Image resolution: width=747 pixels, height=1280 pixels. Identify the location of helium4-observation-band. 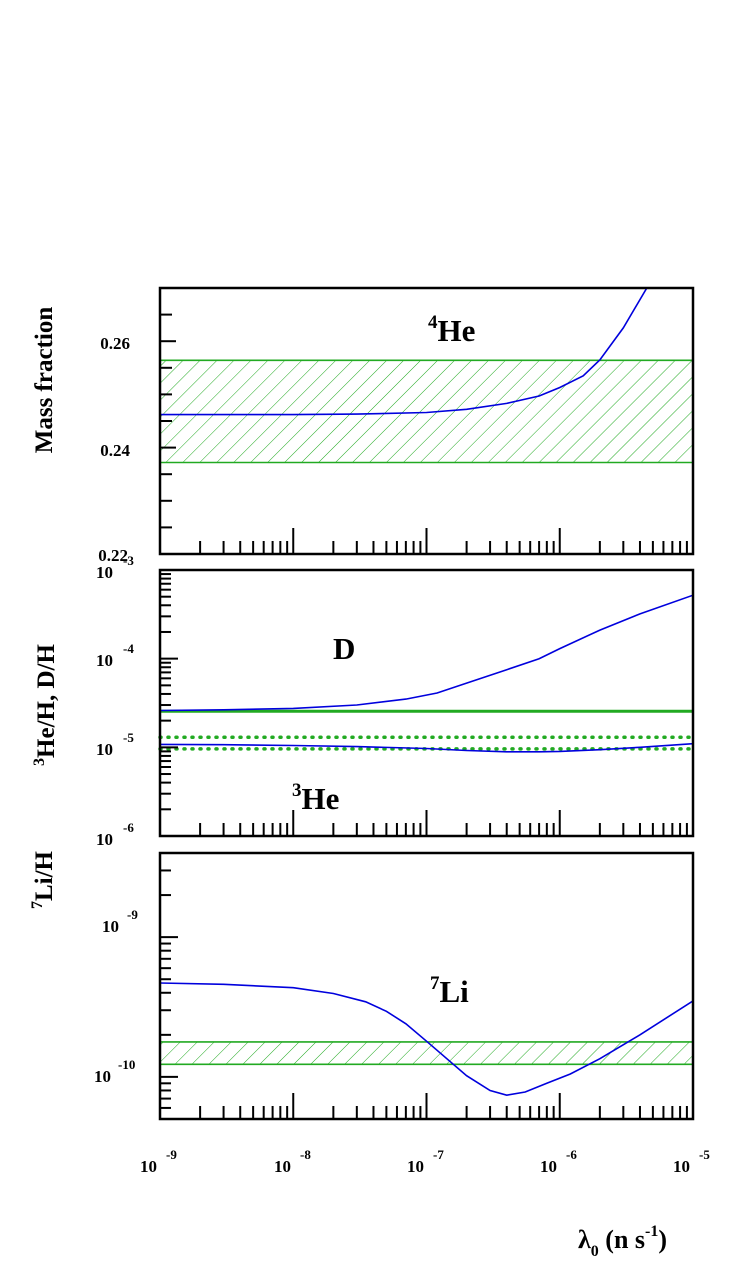
(426, 411).